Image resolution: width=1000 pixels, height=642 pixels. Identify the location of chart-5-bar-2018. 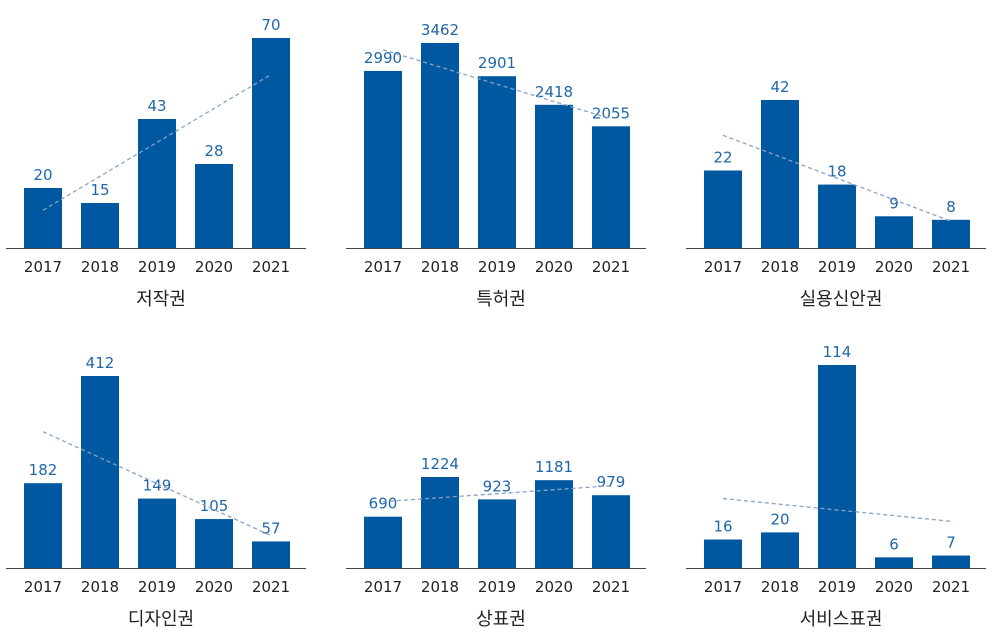
(440, 522).